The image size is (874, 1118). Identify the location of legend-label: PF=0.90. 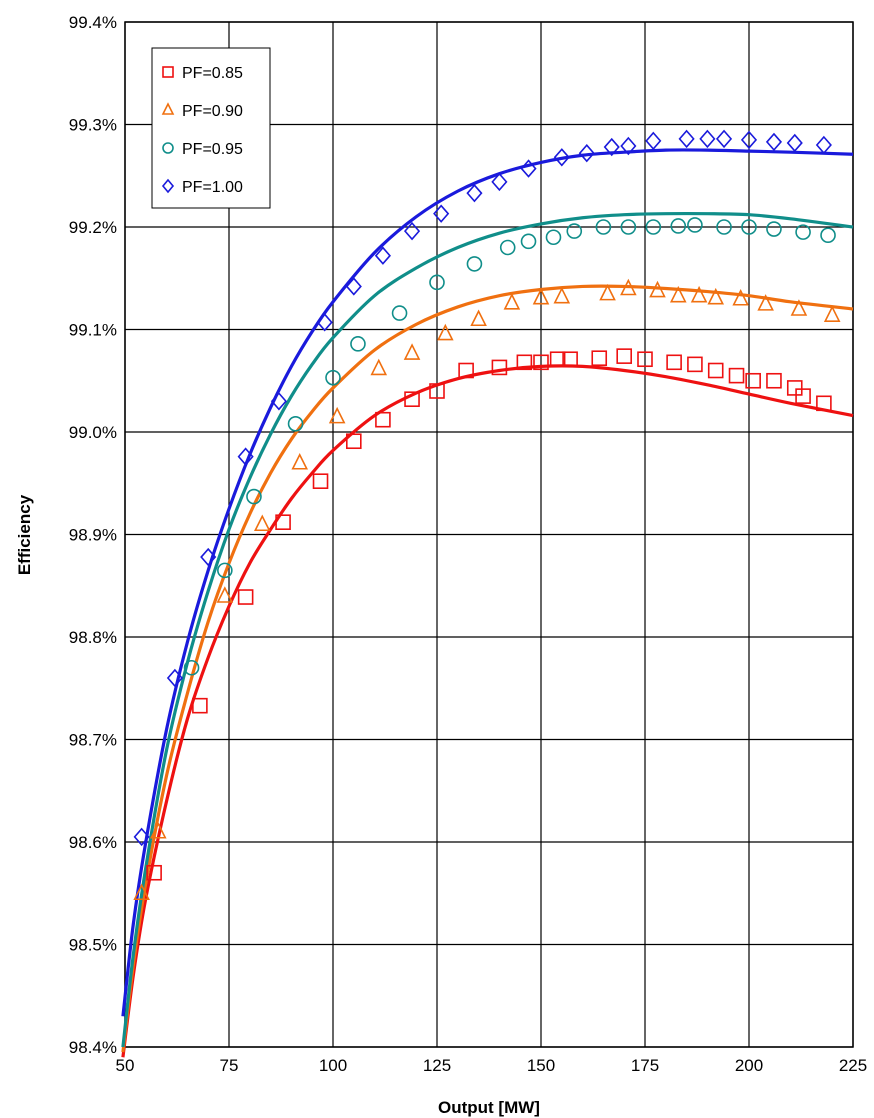
(212, 111).